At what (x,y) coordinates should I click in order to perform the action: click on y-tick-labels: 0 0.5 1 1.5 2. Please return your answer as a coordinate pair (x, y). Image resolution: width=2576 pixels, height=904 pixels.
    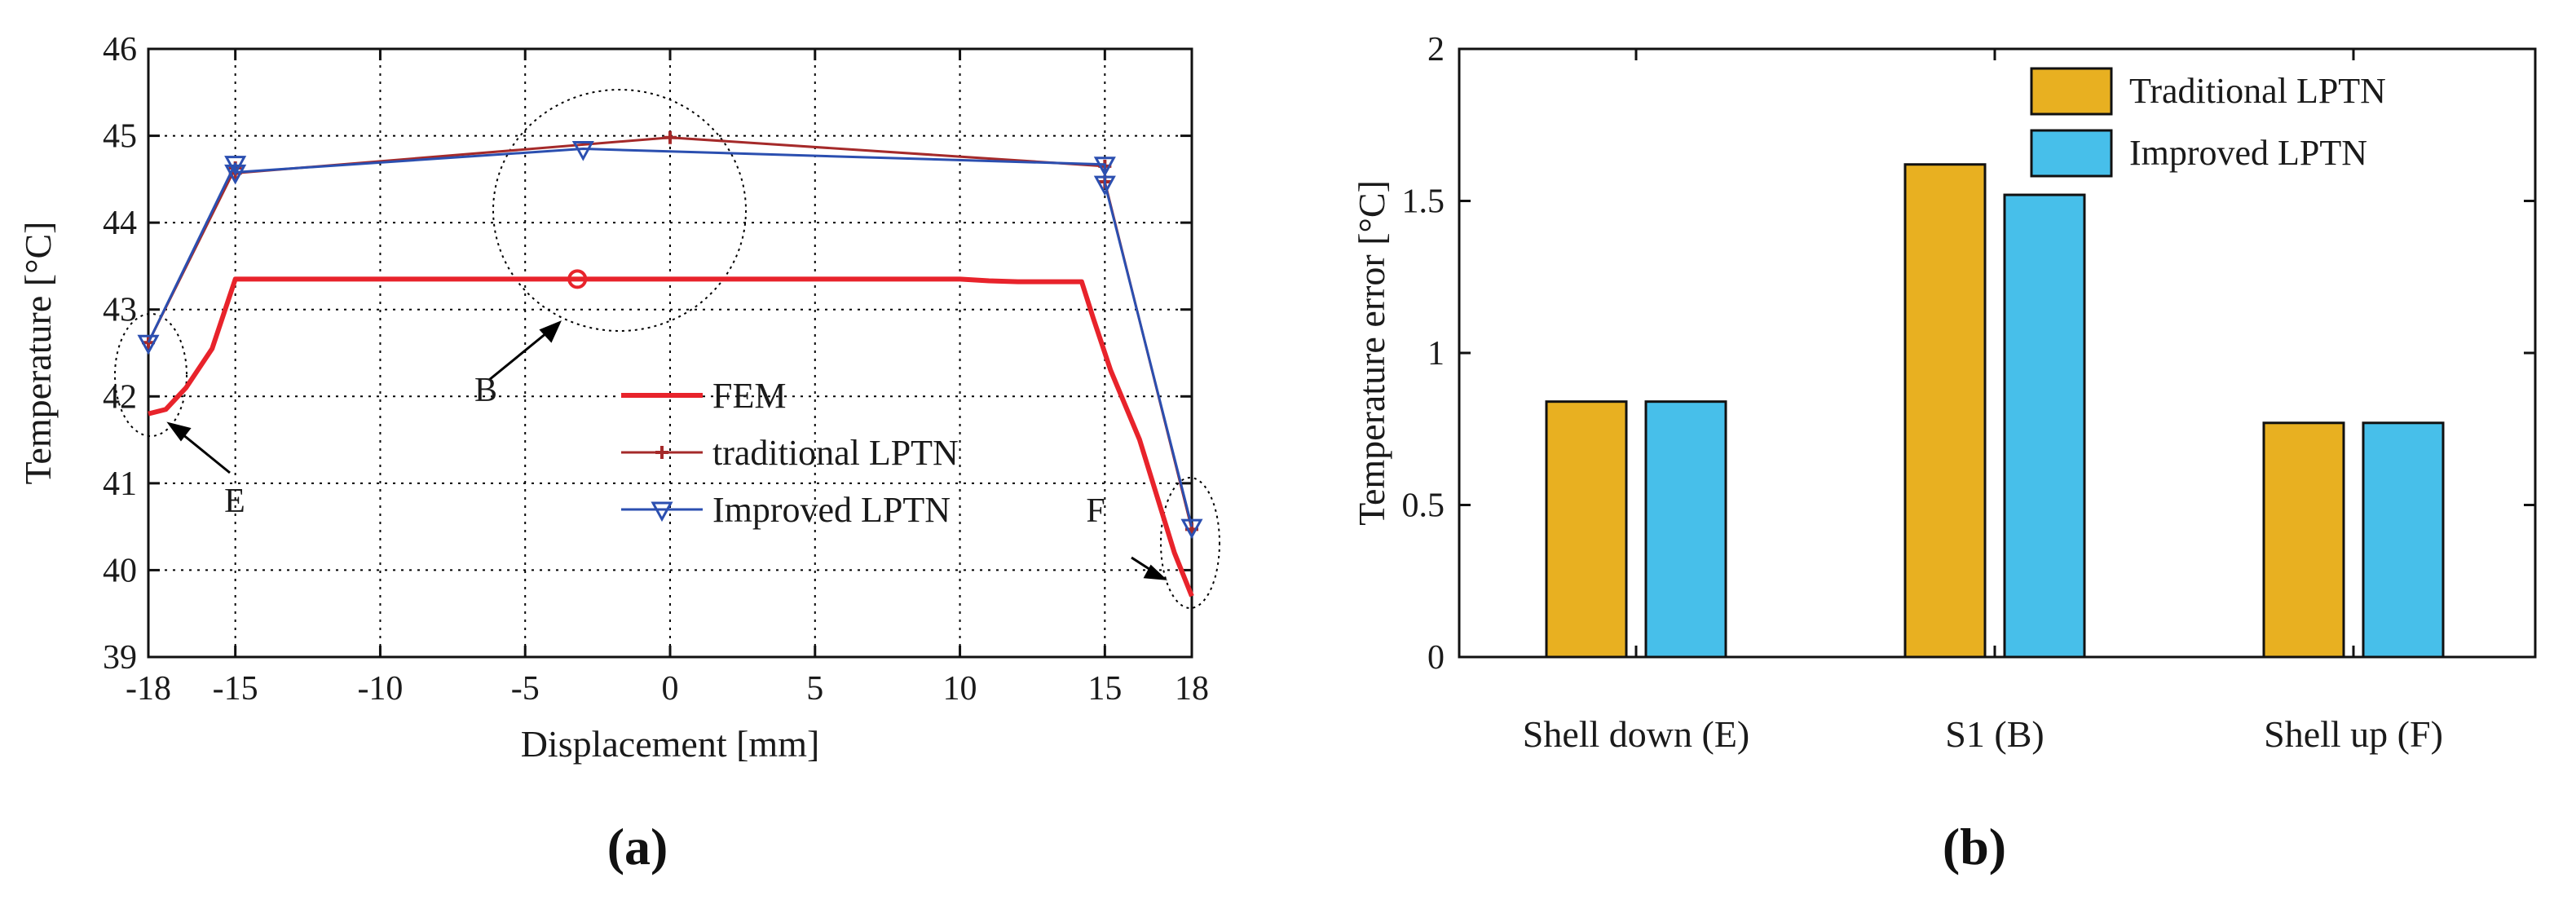
    Looking at the image, I should click on (1423, 354).